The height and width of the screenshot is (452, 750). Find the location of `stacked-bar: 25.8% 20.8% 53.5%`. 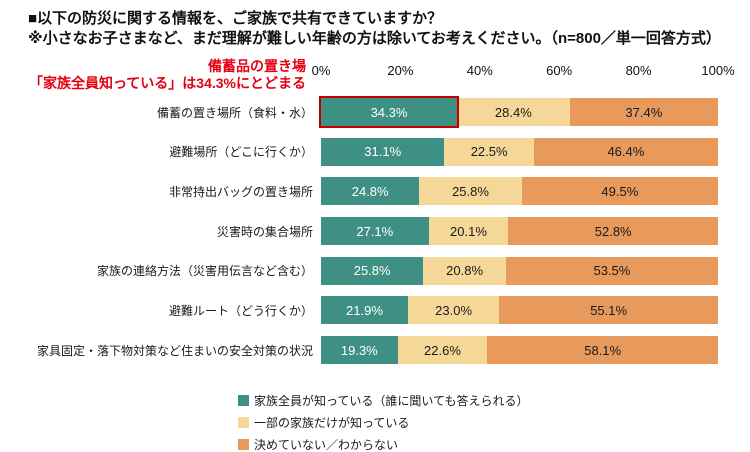

stacked-bar: 25.8% 20.8% 53.5% is located at coordinates (520, 270).